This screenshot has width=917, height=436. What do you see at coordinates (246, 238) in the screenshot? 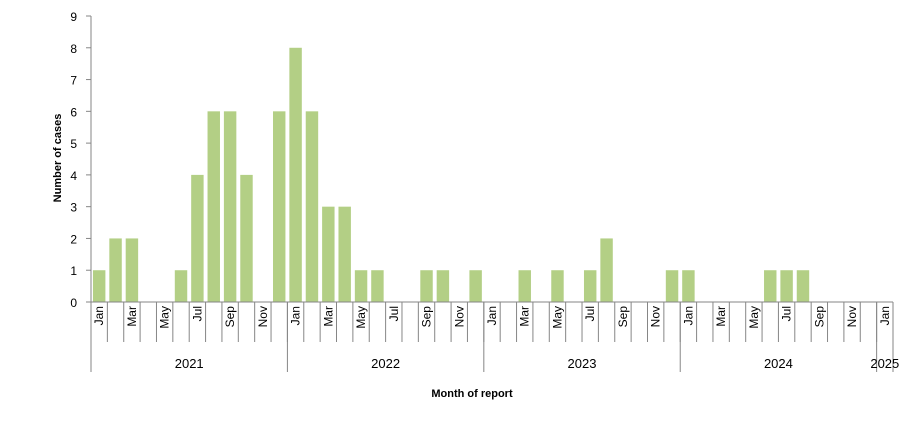
I see `bar-oct-2021` at bounding box center [246, 238].